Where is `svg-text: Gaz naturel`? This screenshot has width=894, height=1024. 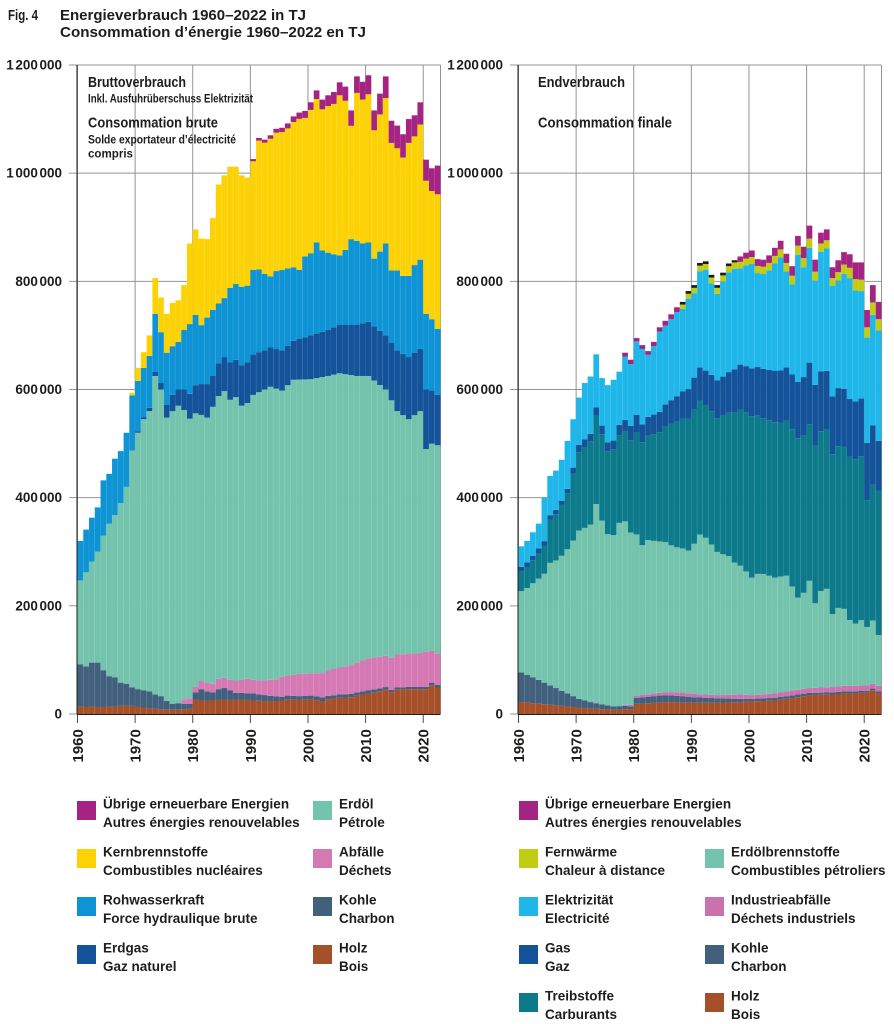 svg-text: Gaz naturel is located at coordinates (140, 966).